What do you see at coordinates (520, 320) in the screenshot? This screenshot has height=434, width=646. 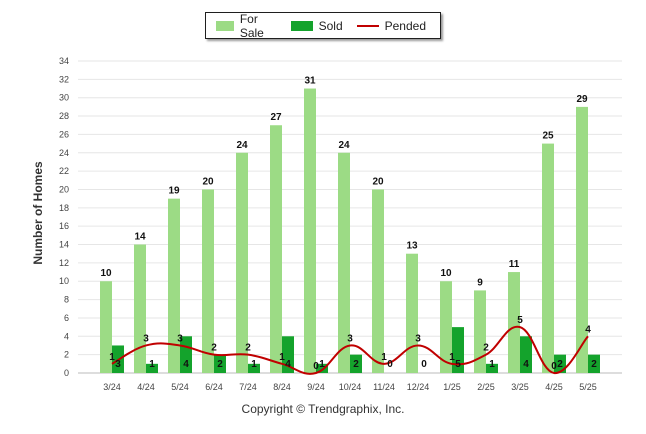 I see `data-label-pended: 5` at bounding box center [520, 320].